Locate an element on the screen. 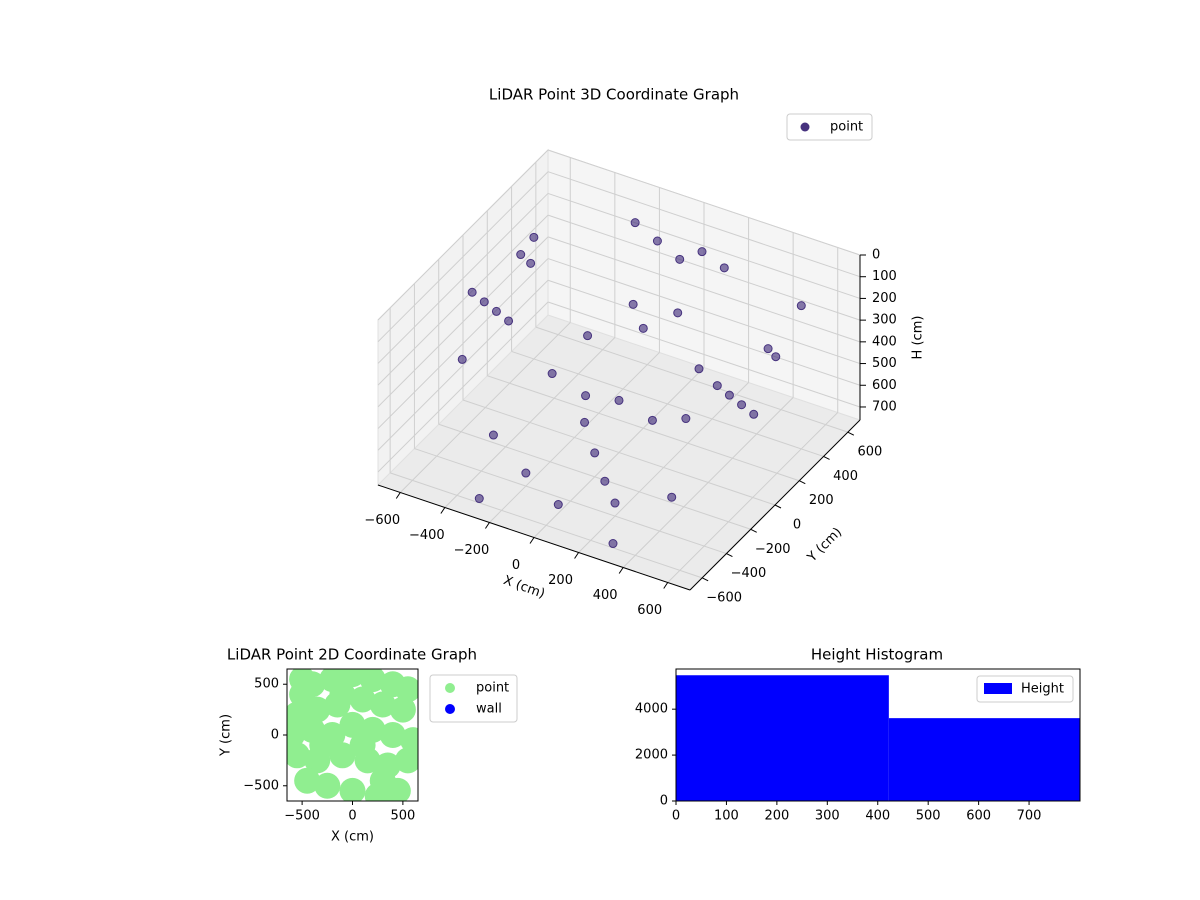 The height and width of the screenshot is (900, 1200). y-tick-label: −600 is located at coordinates (724, 597).